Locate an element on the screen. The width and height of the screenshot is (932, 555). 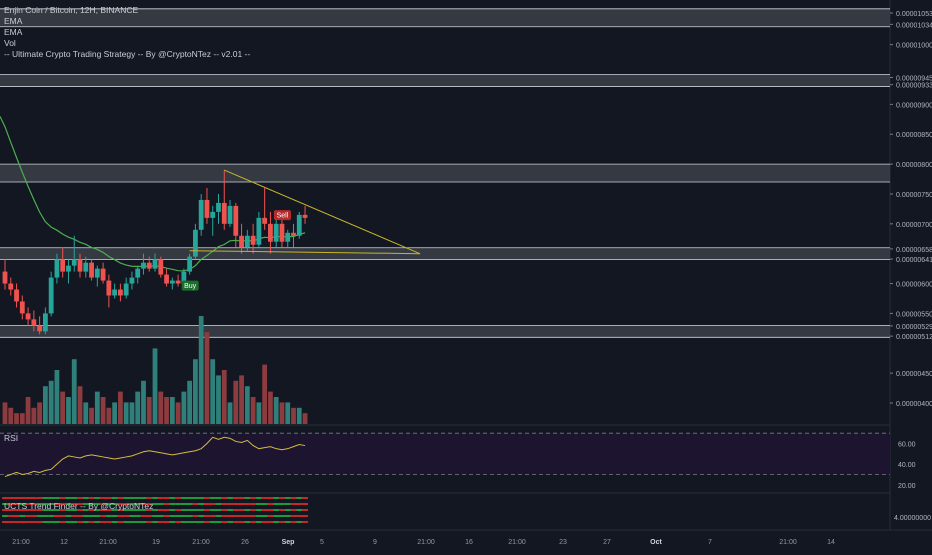
rsi-tick-label: 60.00 is located at coordinates (907, 445).